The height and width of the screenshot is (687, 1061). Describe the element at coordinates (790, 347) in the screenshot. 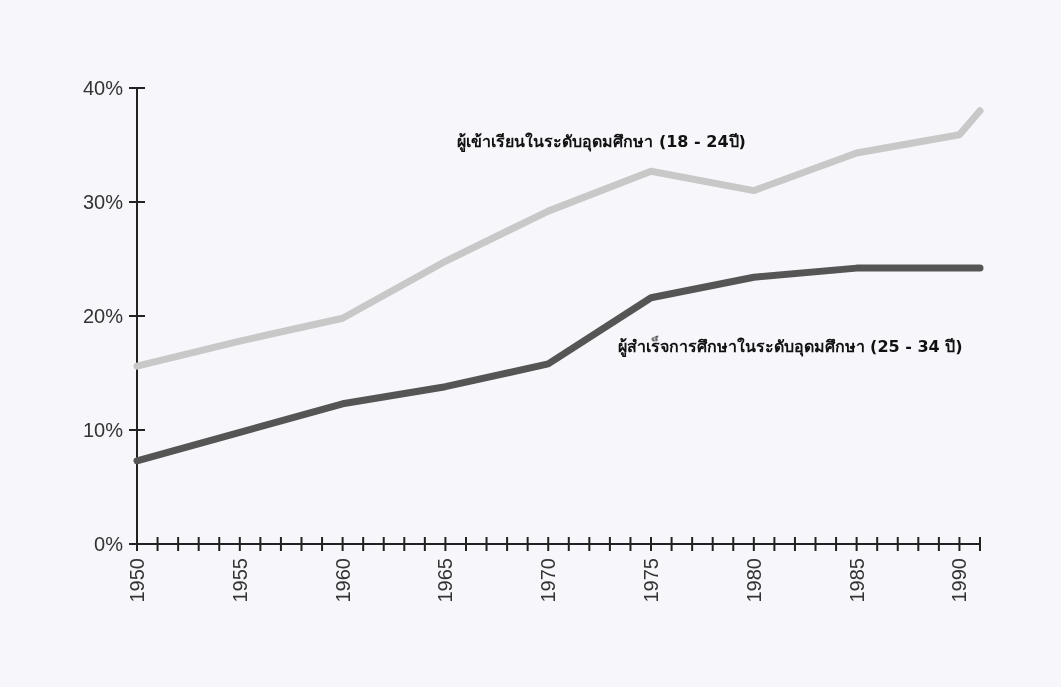

I see `series-label: ผู้สำเร็จการศึกษาในระดับอุดมศึกษา (25 - 34 ปี)` at that location.